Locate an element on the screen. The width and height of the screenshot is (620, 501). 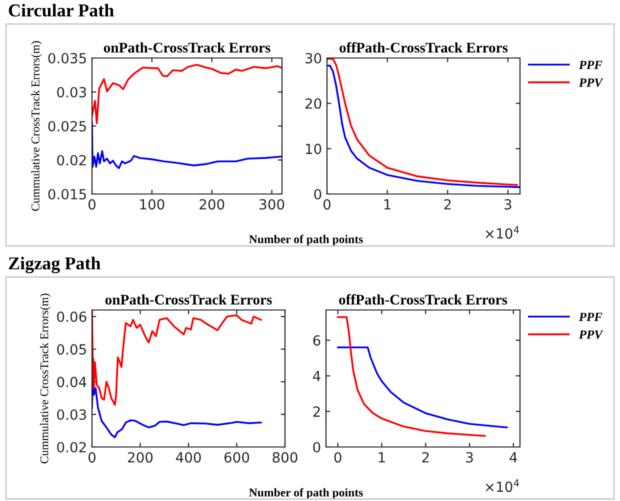
y-tick-label: 0.04 is located at coordinates (71, 382).